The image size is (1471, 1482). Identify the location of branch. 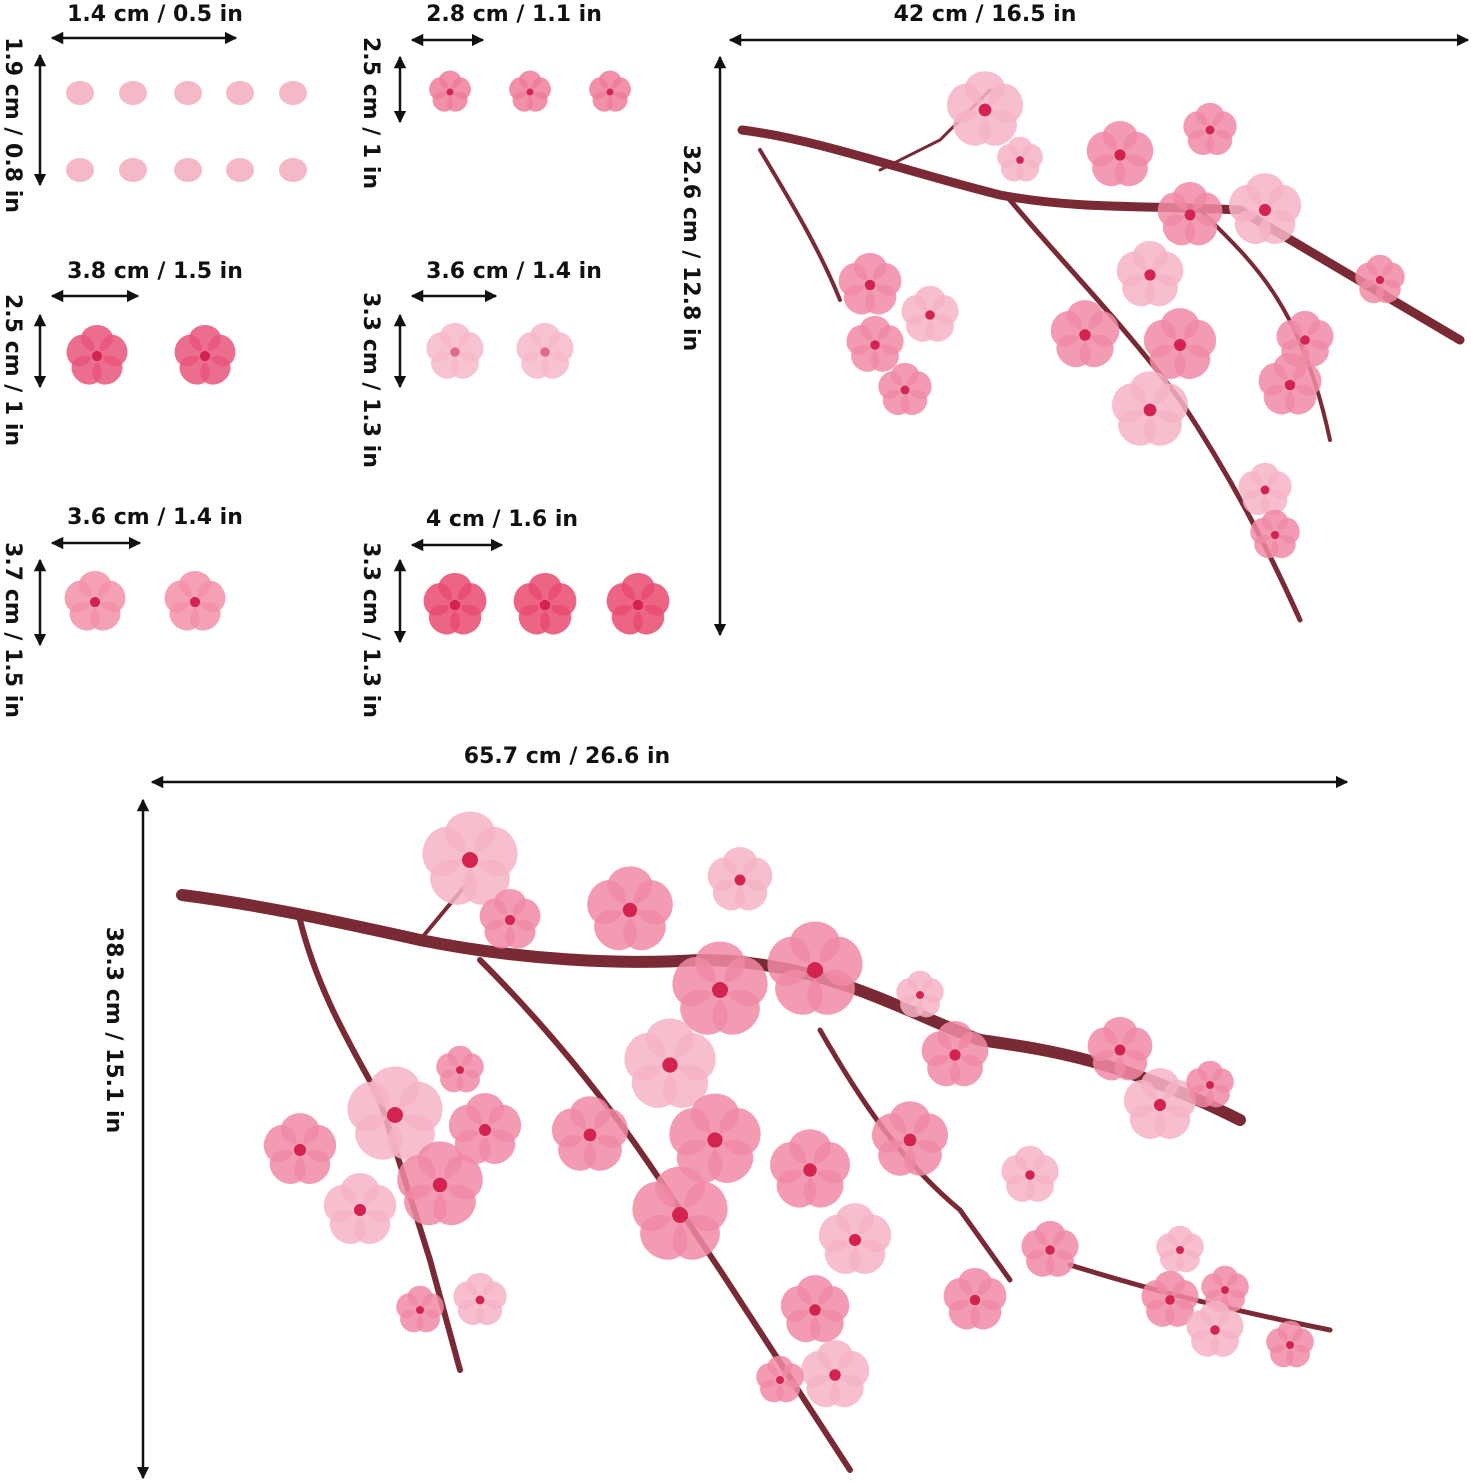
(800, 225).